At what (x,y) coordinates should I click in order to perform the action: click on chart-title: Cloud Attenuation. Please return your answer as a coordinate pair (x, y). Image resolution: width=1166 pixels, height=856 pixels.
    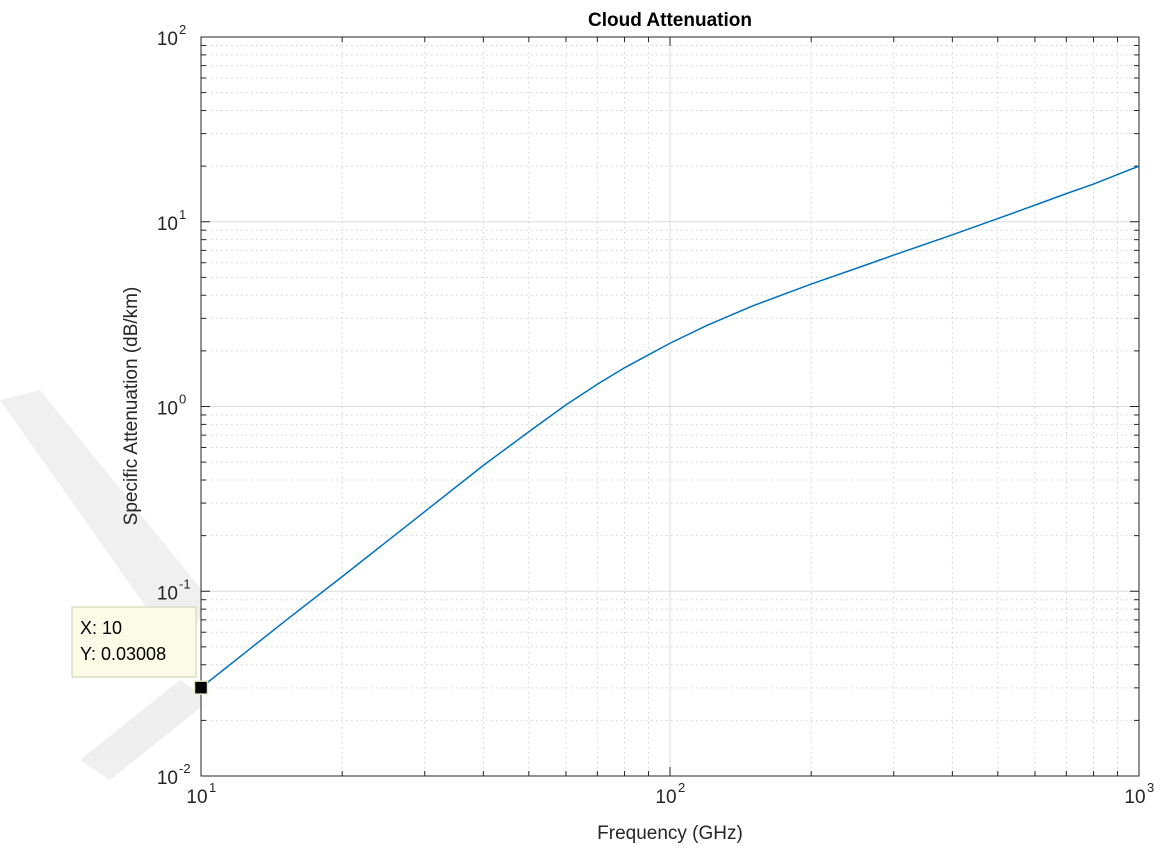
    Looking at the image, I should click on (670, 20).